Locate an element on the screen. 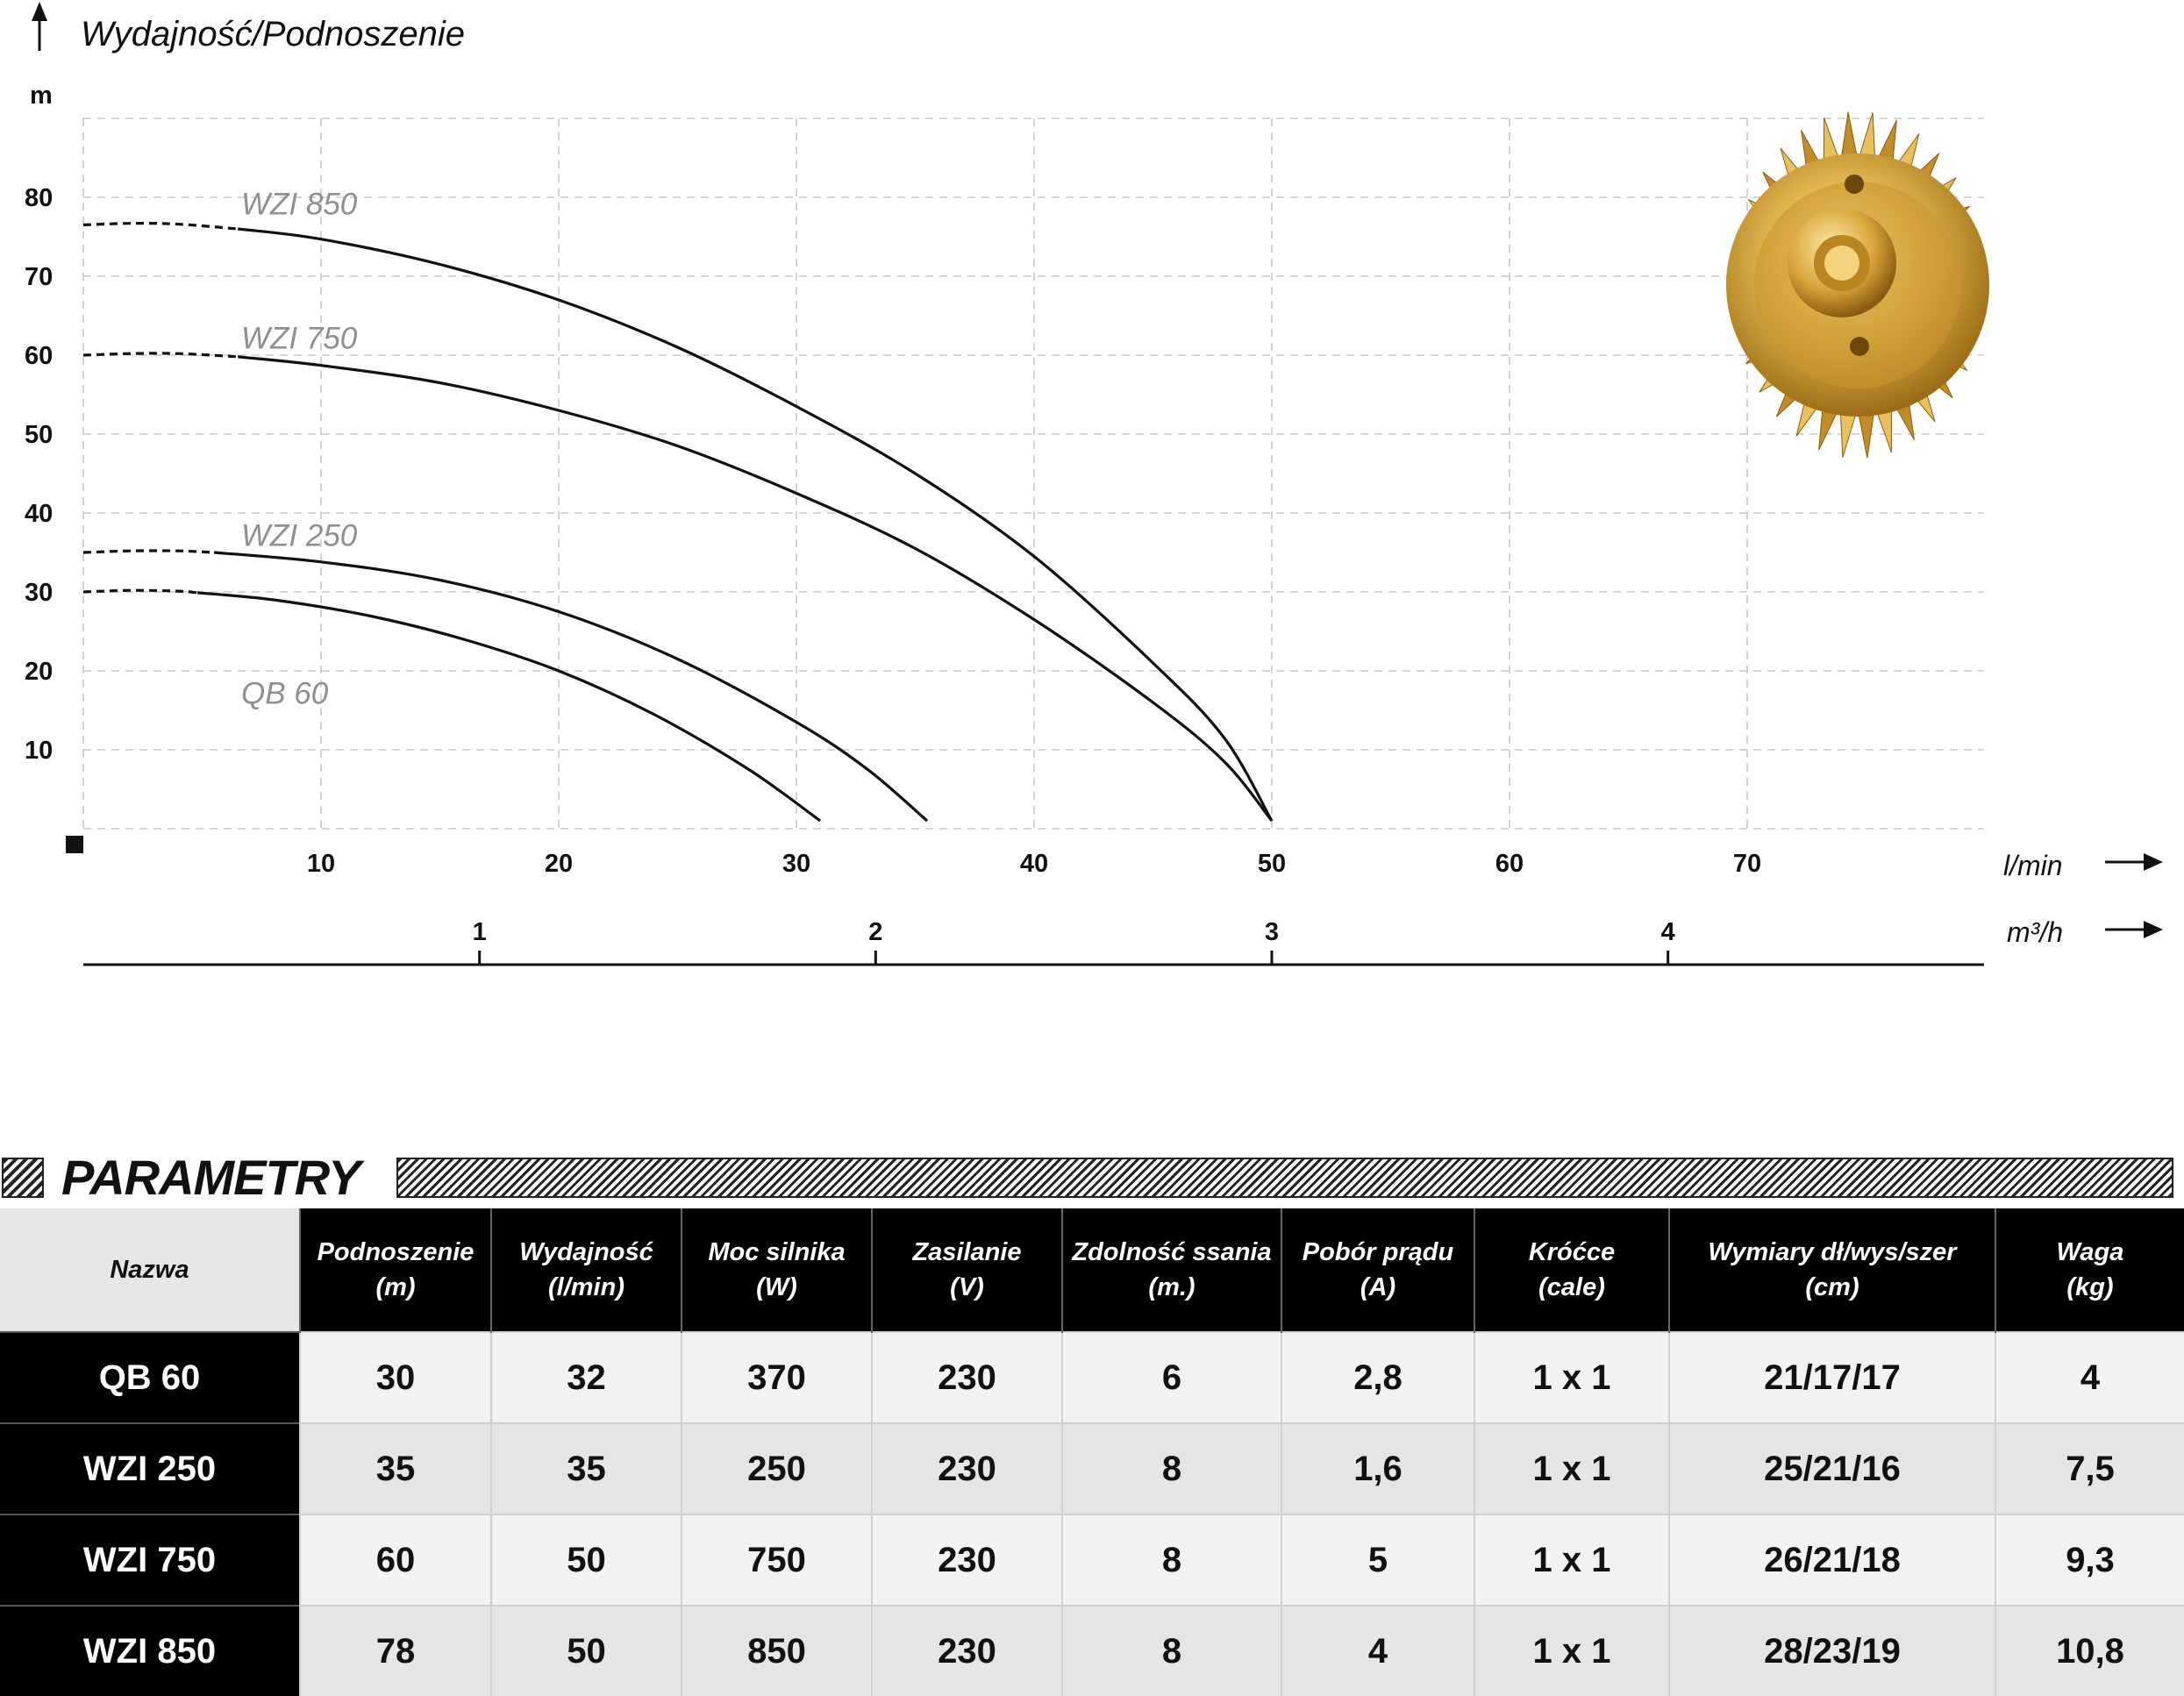  column-header-unit: (m) is located at coordinates (395, 1287).